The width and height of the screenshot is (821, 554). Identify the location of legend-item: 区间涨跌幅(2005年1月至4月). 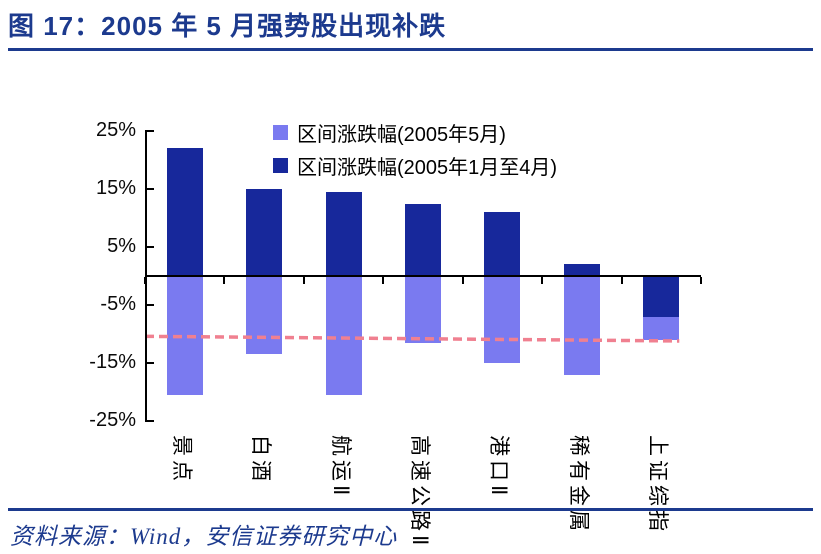
(415, 165).